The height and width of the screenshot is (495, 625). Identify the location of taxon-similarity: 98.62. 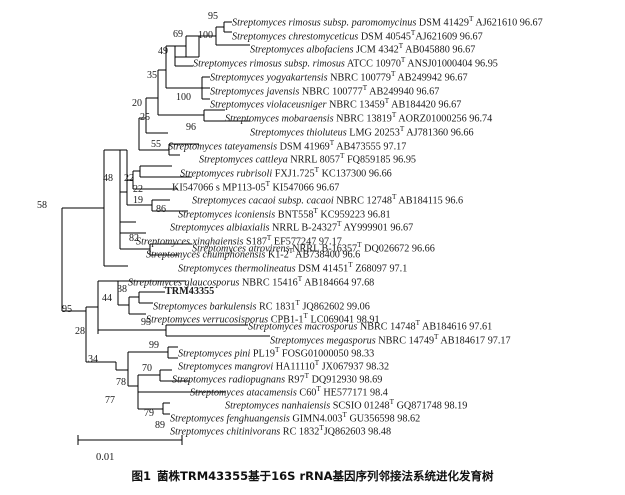
(409, 419).